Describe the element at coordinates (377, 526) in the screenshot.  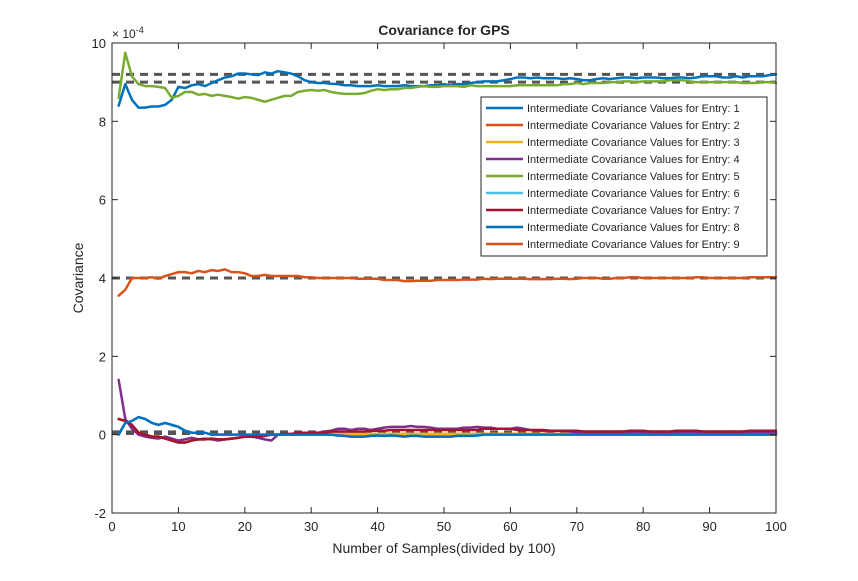
I see `x-tick-label: 40` at that location.